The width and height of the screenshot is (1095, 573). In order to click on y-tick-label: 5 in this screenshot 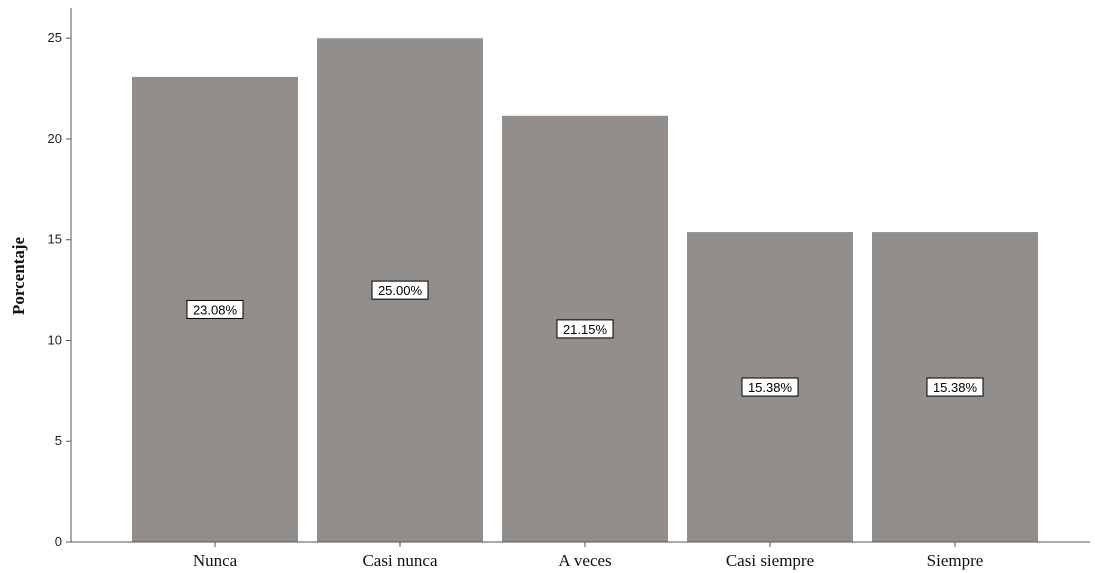, I will do `click(58, 440)`.